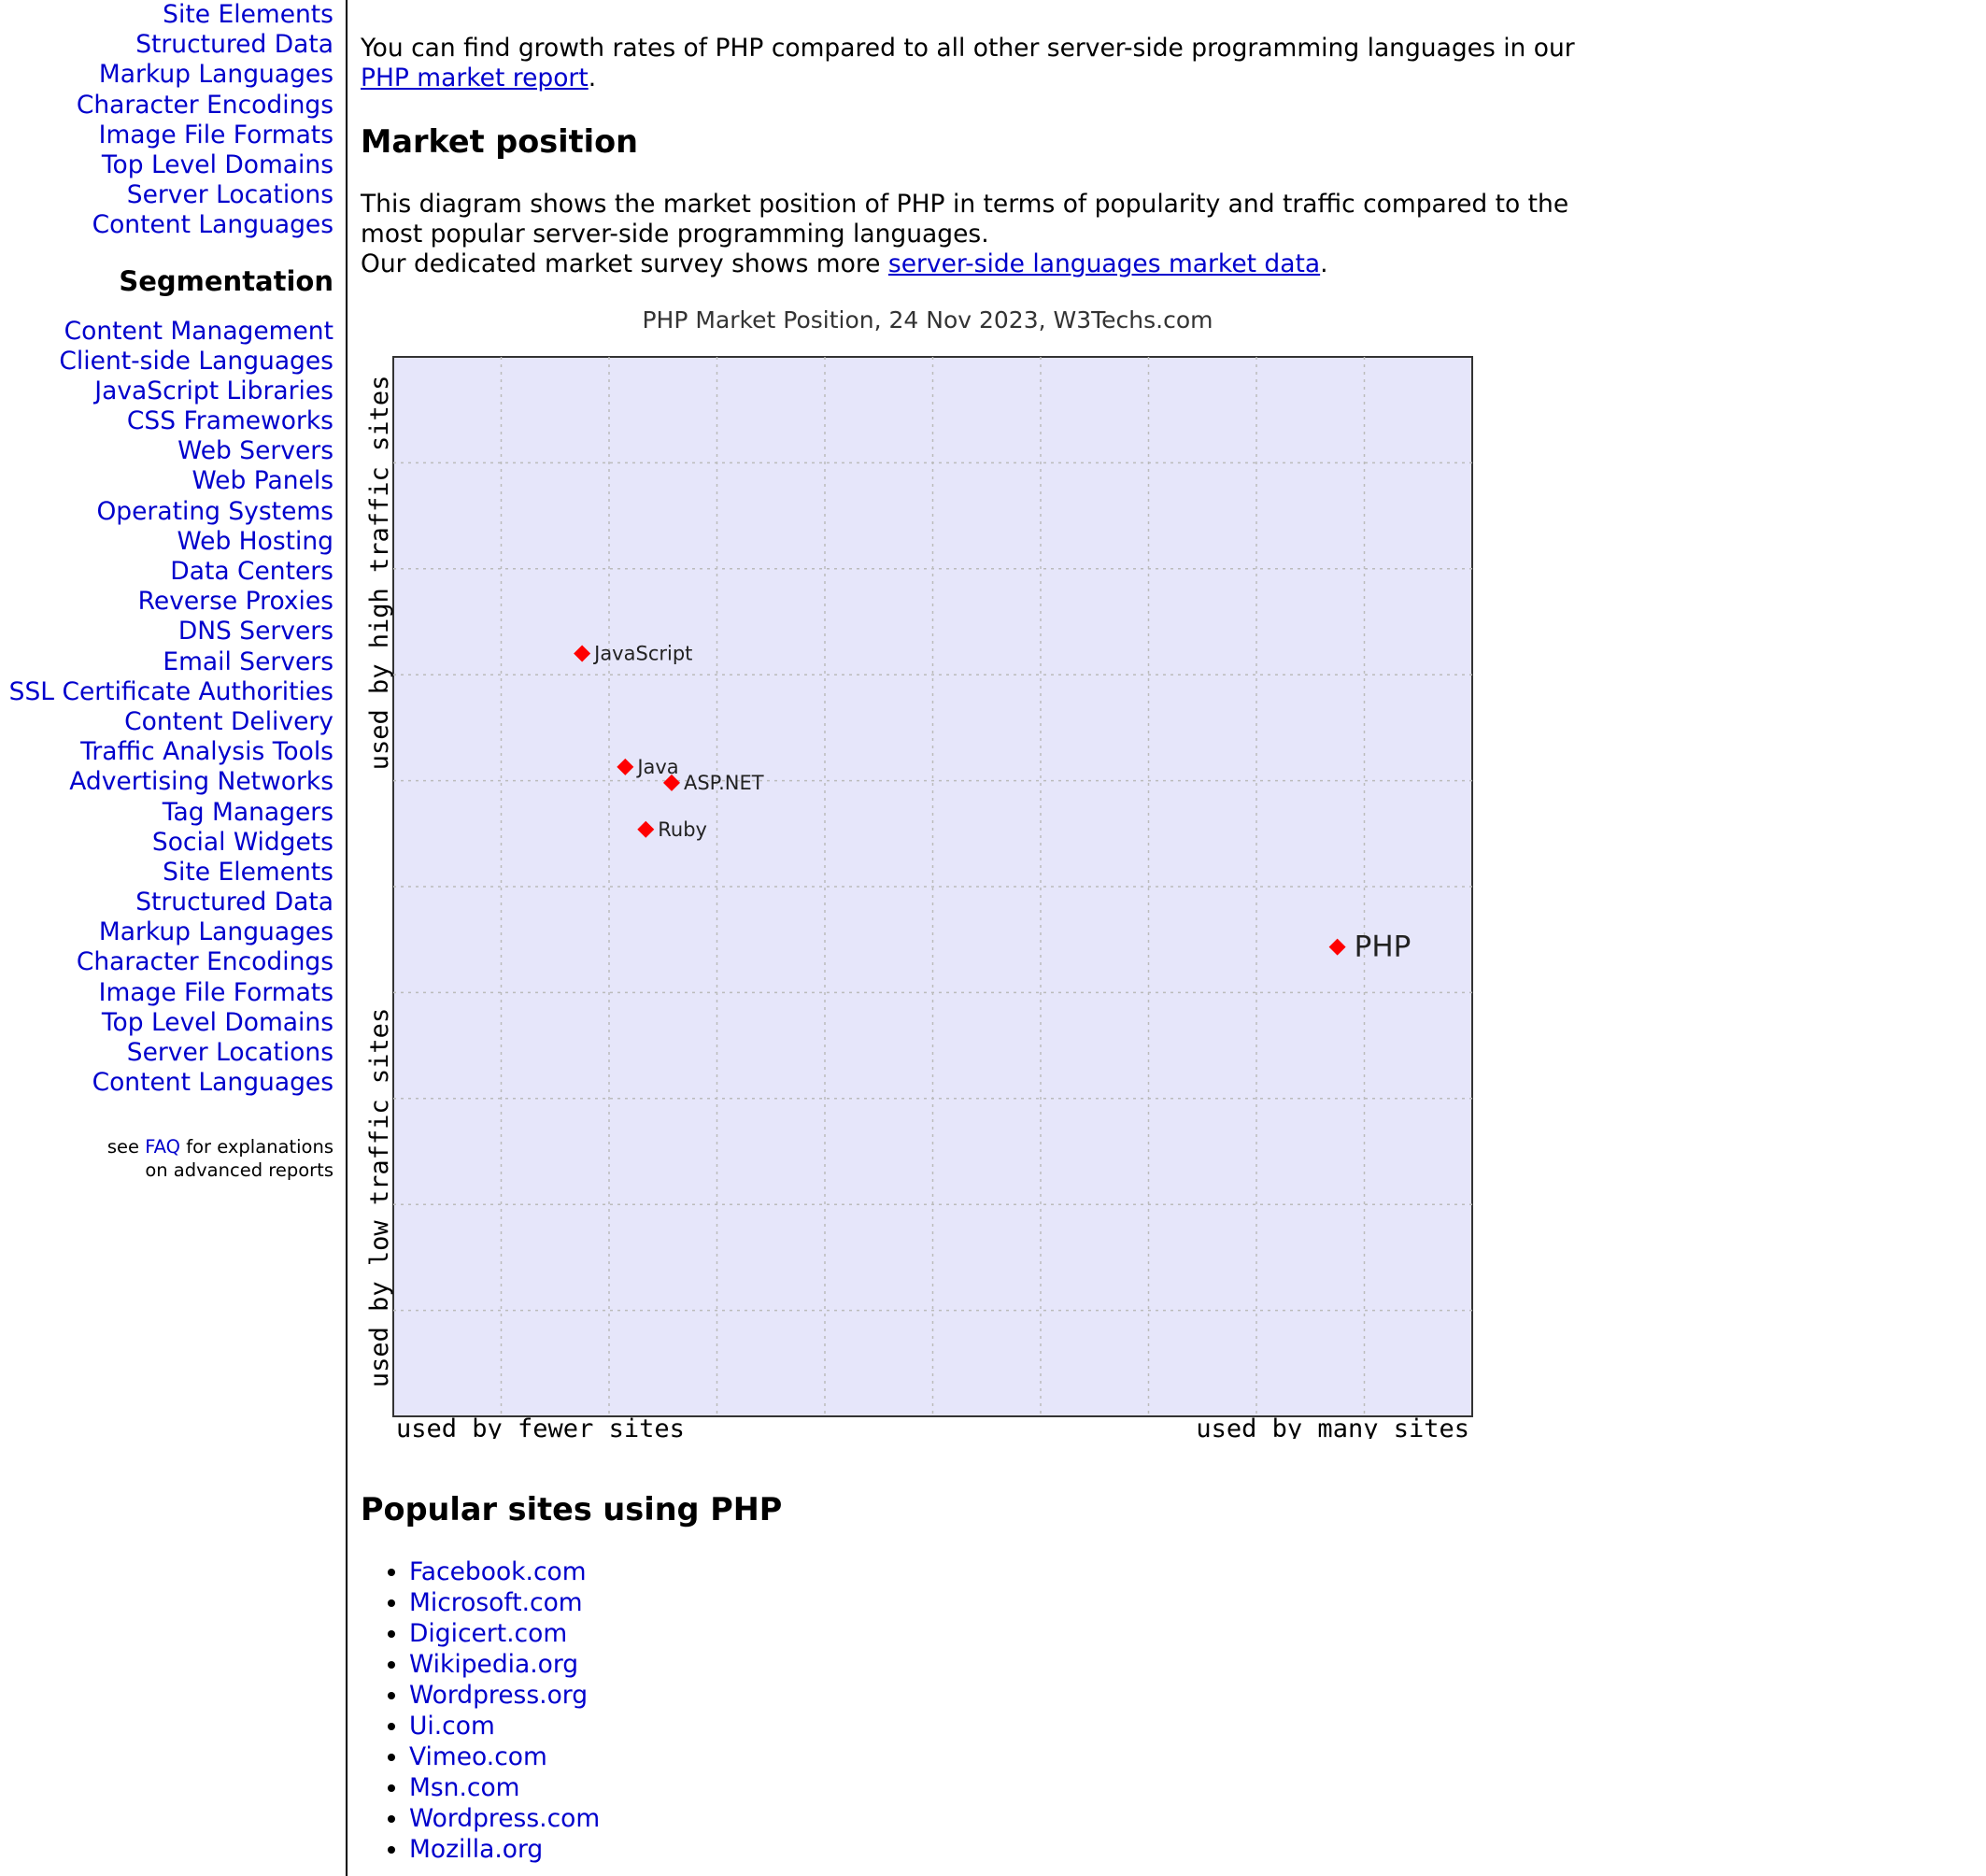  I want to click on data-point-label: JavaScript, so click(642, 654).